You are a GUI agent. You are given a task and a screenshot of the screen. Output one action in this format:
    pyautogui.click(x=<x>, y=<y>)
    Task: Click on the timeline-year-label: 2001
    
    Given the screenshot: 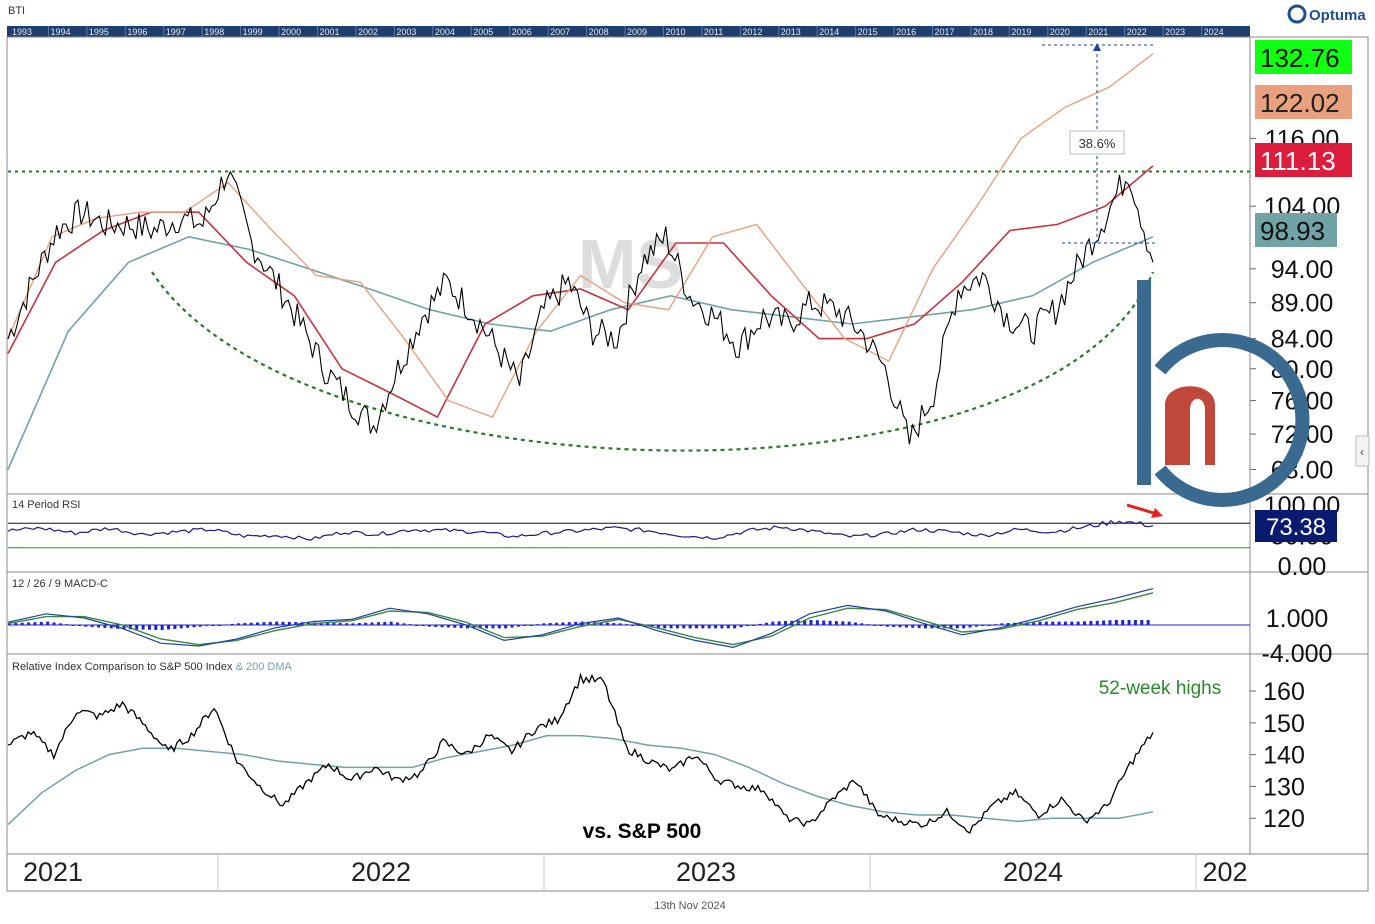 What is the action you would take?
    pyautogui.click(x=330, y=32)
    